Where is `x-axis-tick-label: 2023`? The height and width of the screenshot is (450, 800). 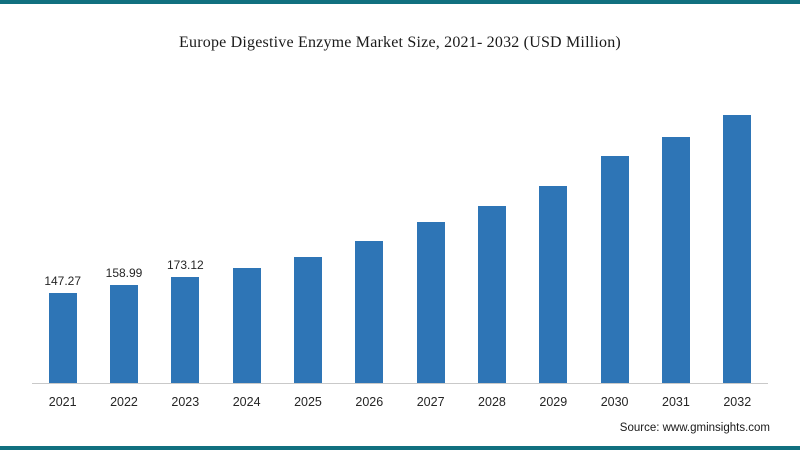 x-axis-tick-label: 2023 is located at coordinates (185, 402).